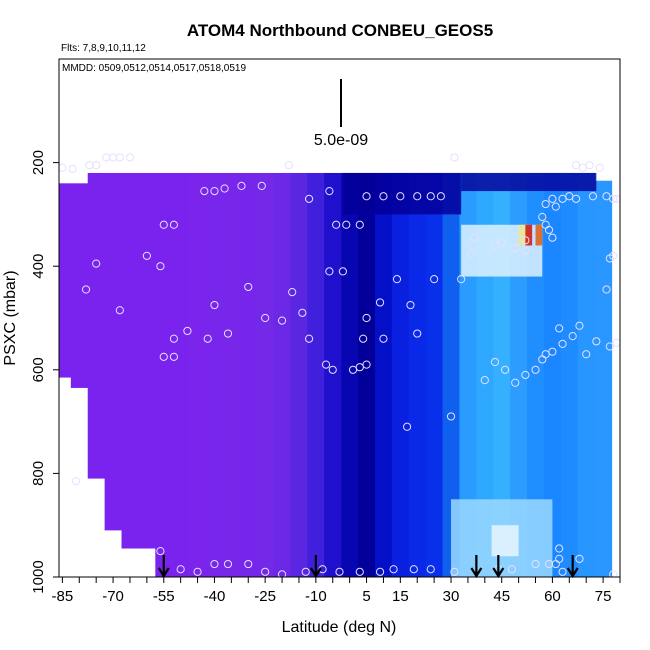 The width and height of the screenshot is (650, 650). I want to click on x-axis-ticks: -85 -70 -55 -40 -25 -10 5 15 30 45 60 75, so click(336, 591).